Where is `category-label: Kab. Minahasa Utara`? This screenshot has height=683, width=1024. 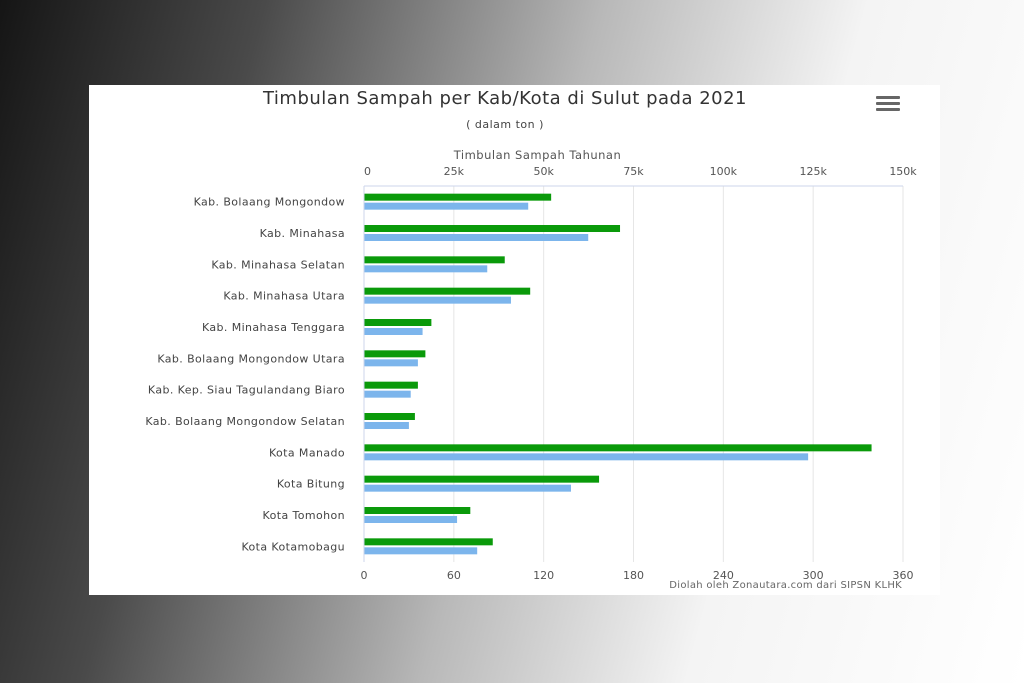
category-label: Kab. Minahasa Utara is located at coordinates (284, 296).